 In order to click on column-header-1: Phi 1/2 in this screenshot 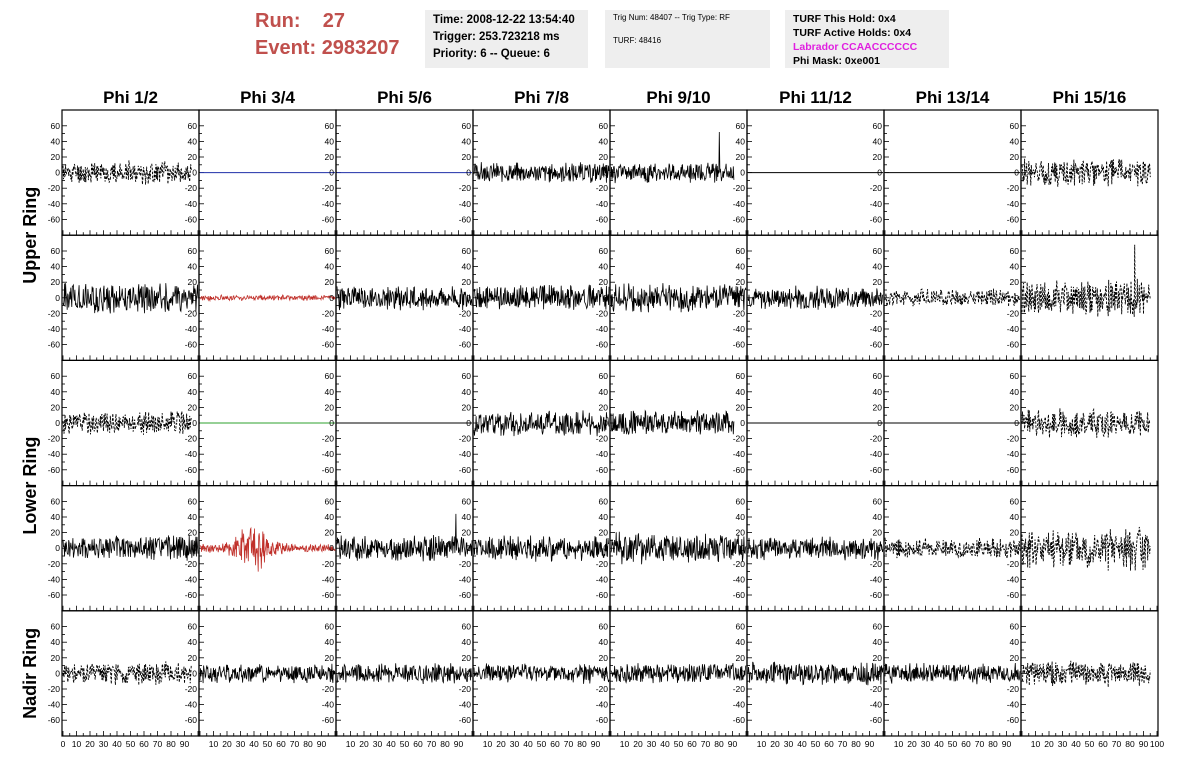, I will do `click(130, 97)`.